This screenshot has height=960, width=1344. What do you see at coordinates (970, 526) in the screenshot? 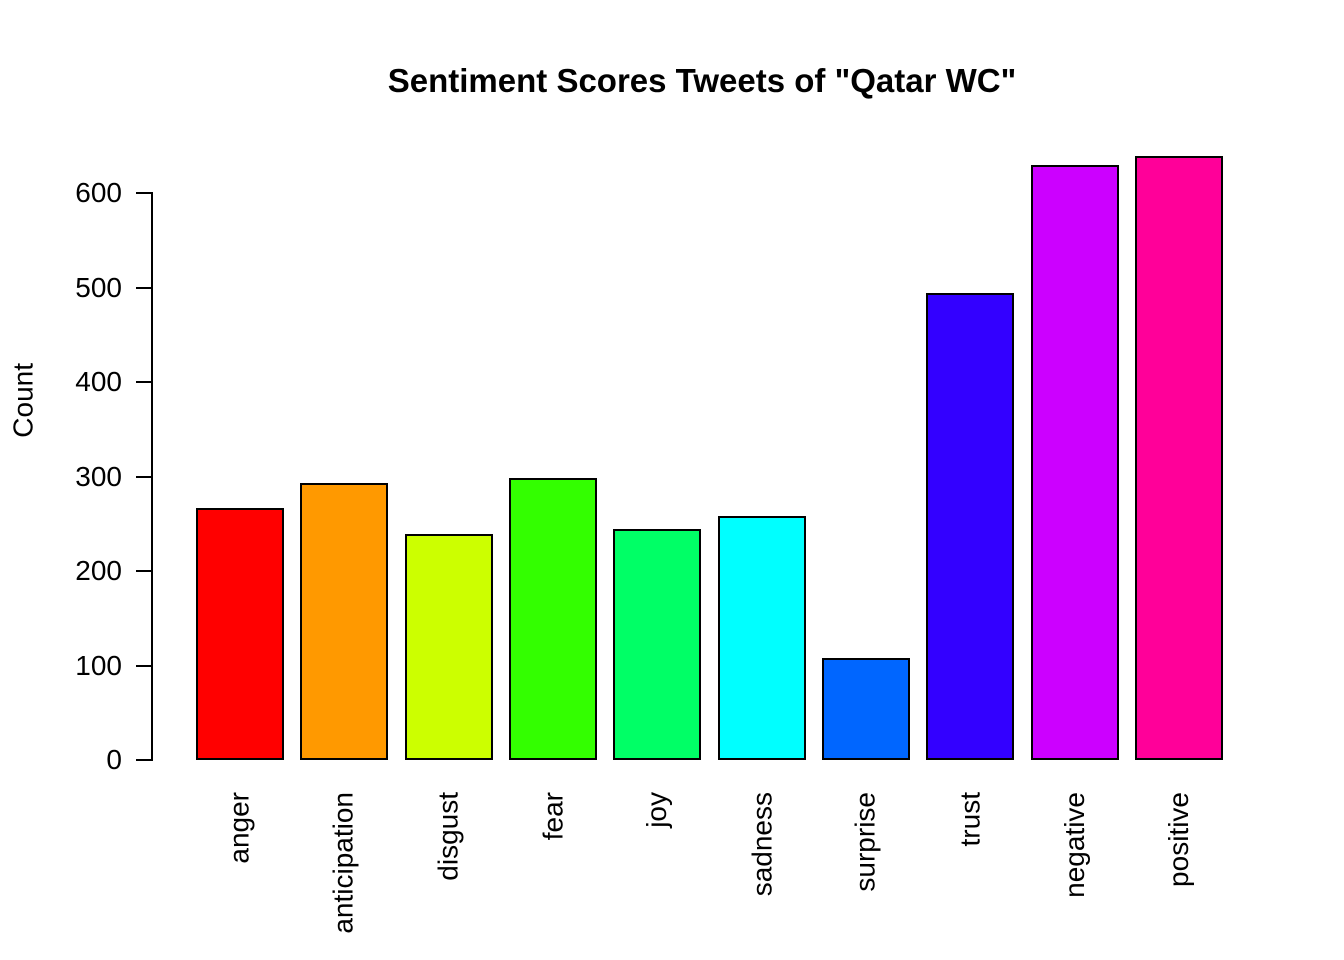
I see `bar-trust` at bounding box center [970, 526].